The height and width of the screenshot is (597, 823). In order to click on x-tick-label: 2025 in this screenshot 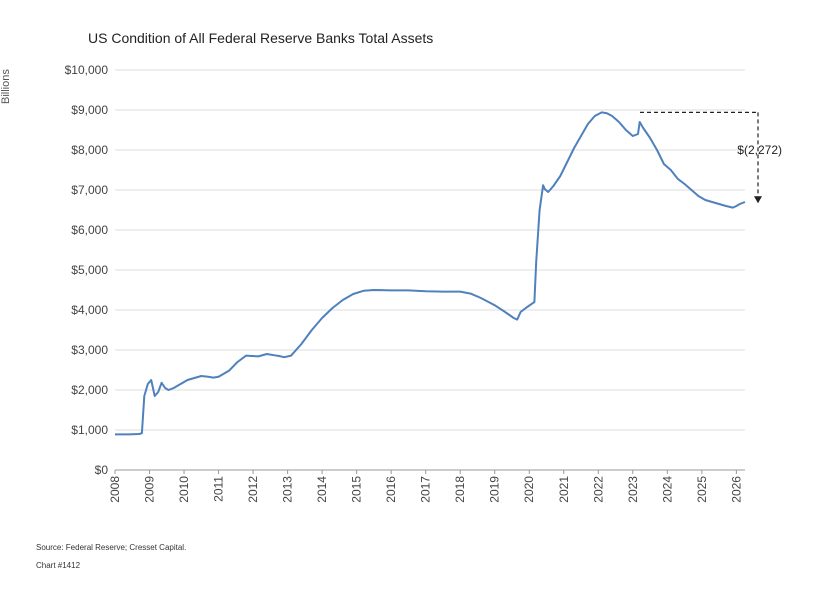, I will do `click(702, 489)`.